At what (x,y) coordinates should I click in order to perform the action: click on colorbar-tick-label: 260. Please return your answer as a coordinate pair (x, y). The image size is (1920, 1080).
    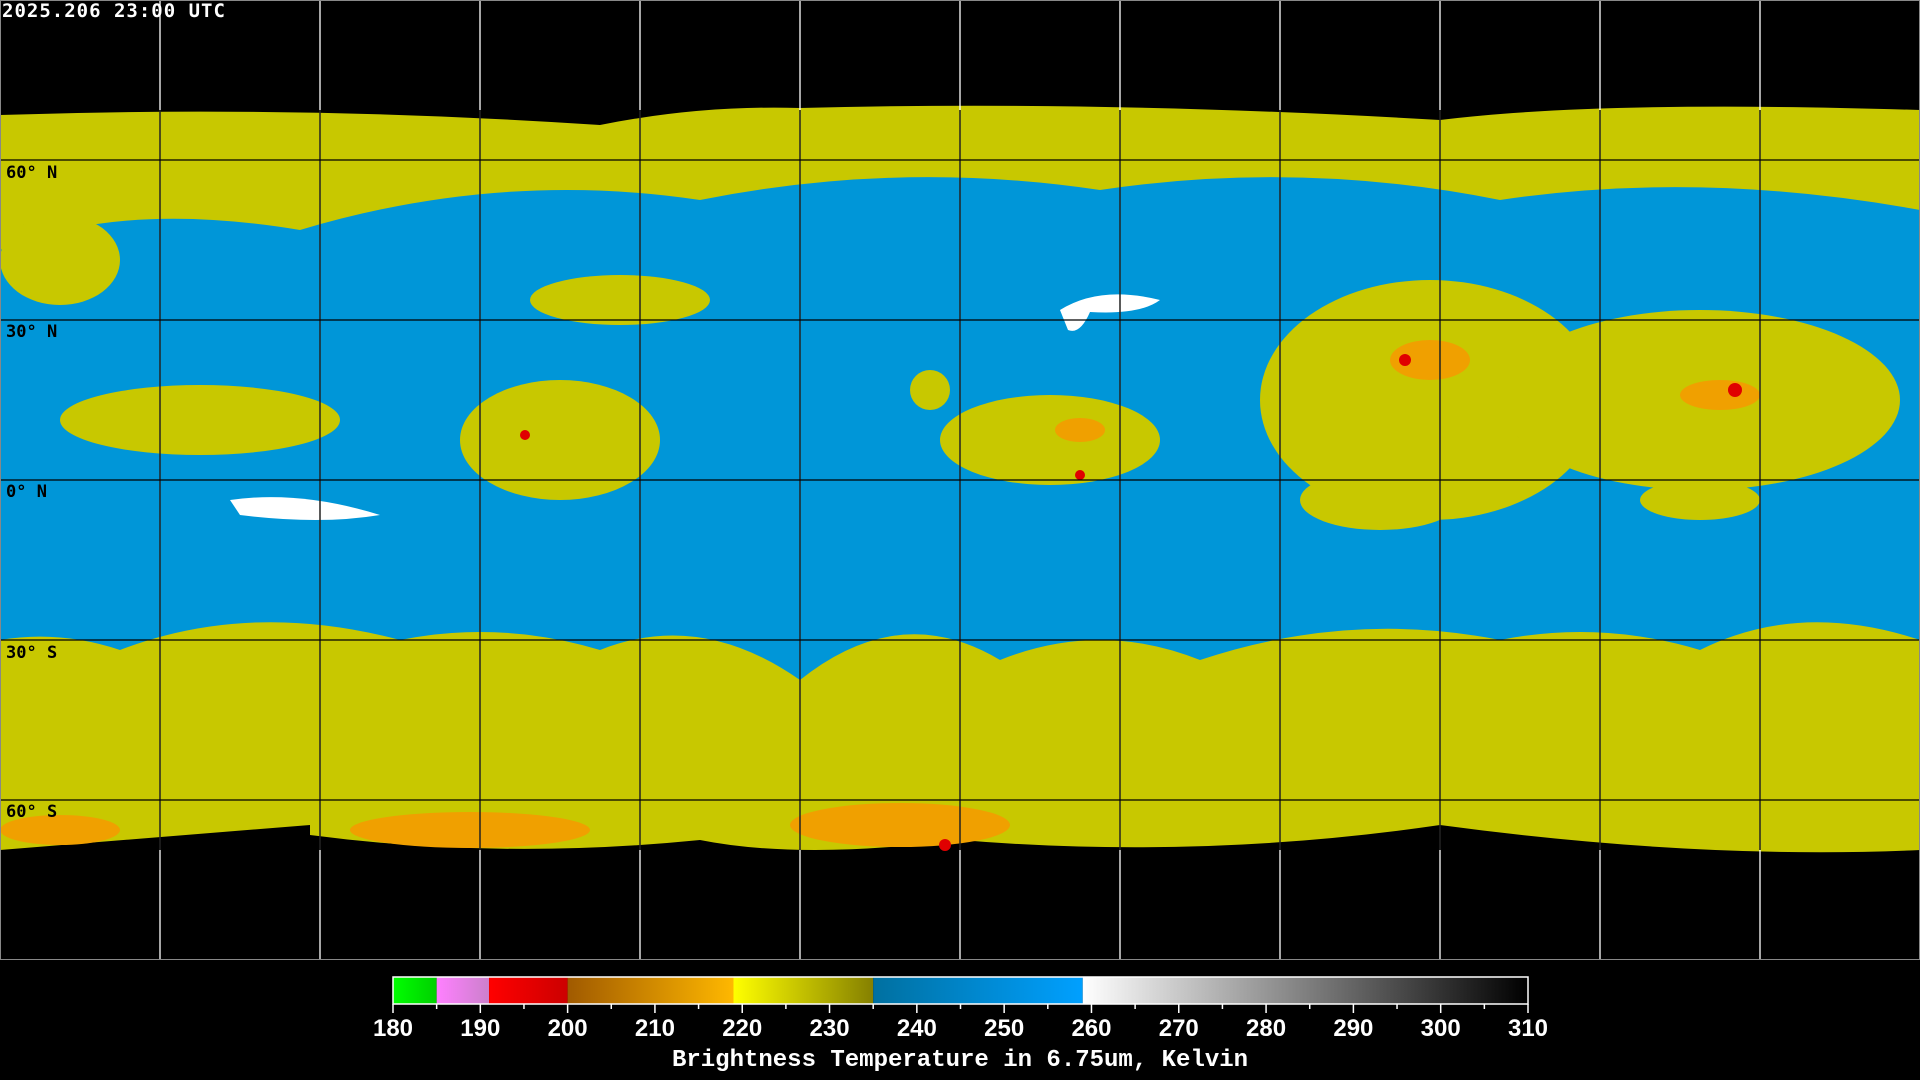
    Looking at the image, I should click on (1091, 1028).